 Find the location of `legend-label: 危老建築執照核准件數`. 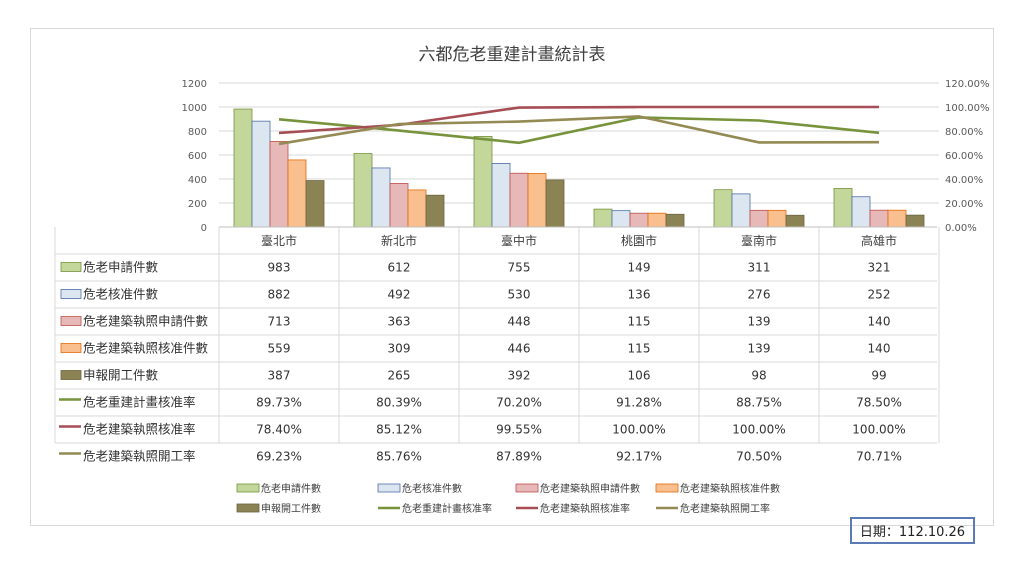

legend-label: 危老建築執照核准件數 is located at coordinates (730, 488).